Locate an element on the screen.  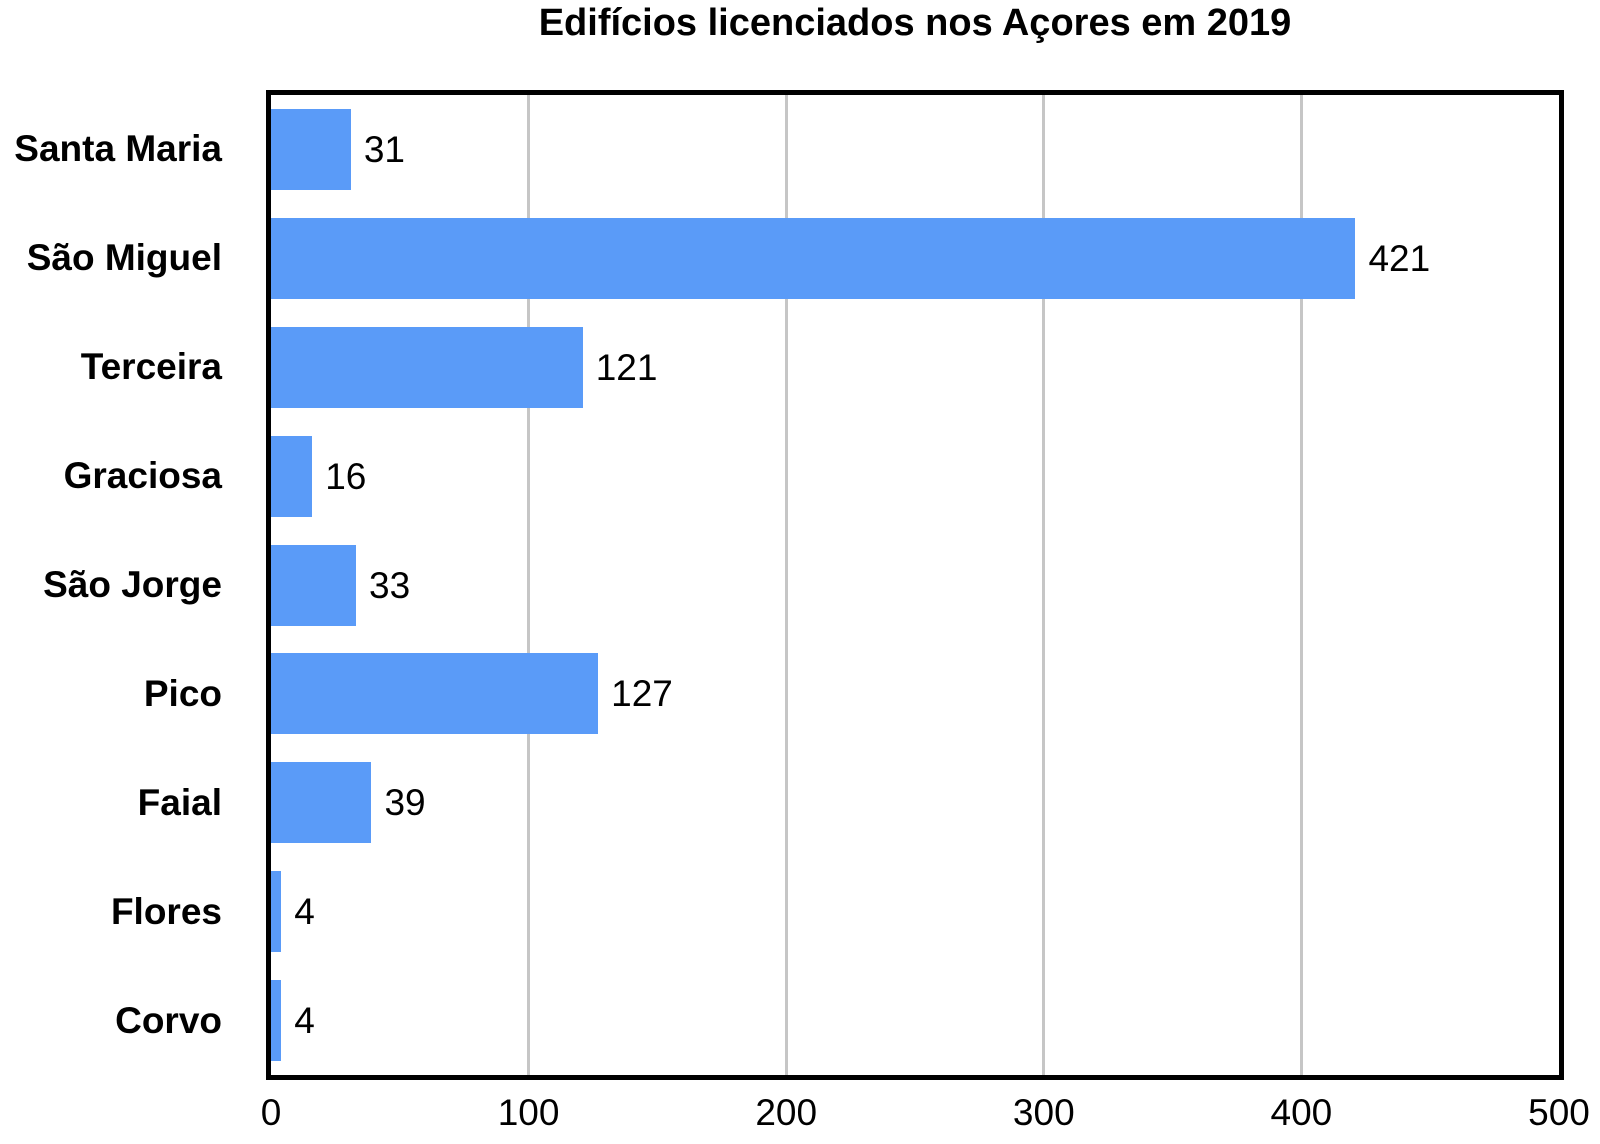
category-label: Faial is located at coordinates (179, 802).